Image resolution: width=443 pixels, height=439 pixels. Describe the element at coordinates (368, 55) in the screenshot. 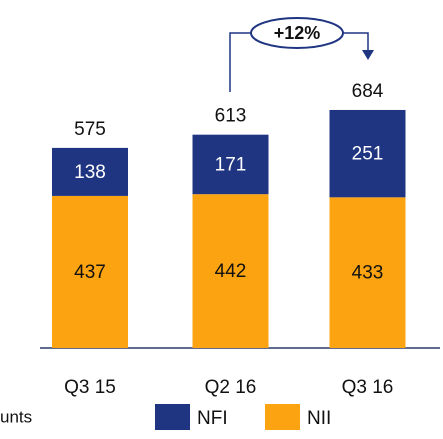

I see `annotation-arrow` at that location.